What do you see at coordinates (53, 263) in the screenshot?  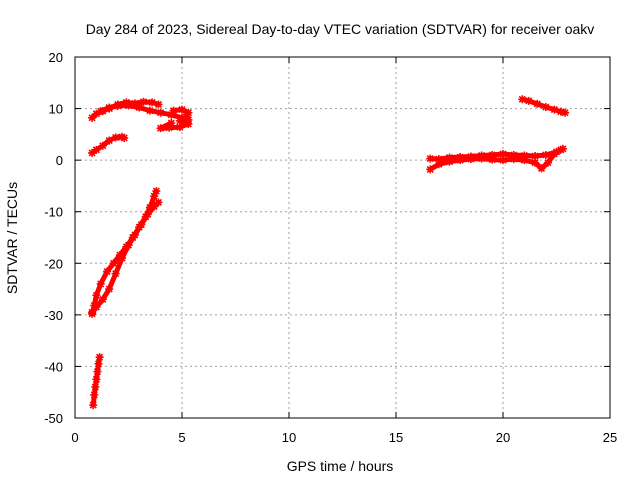 I see `y-tick-label: -20` at bounding box center [53, 263].